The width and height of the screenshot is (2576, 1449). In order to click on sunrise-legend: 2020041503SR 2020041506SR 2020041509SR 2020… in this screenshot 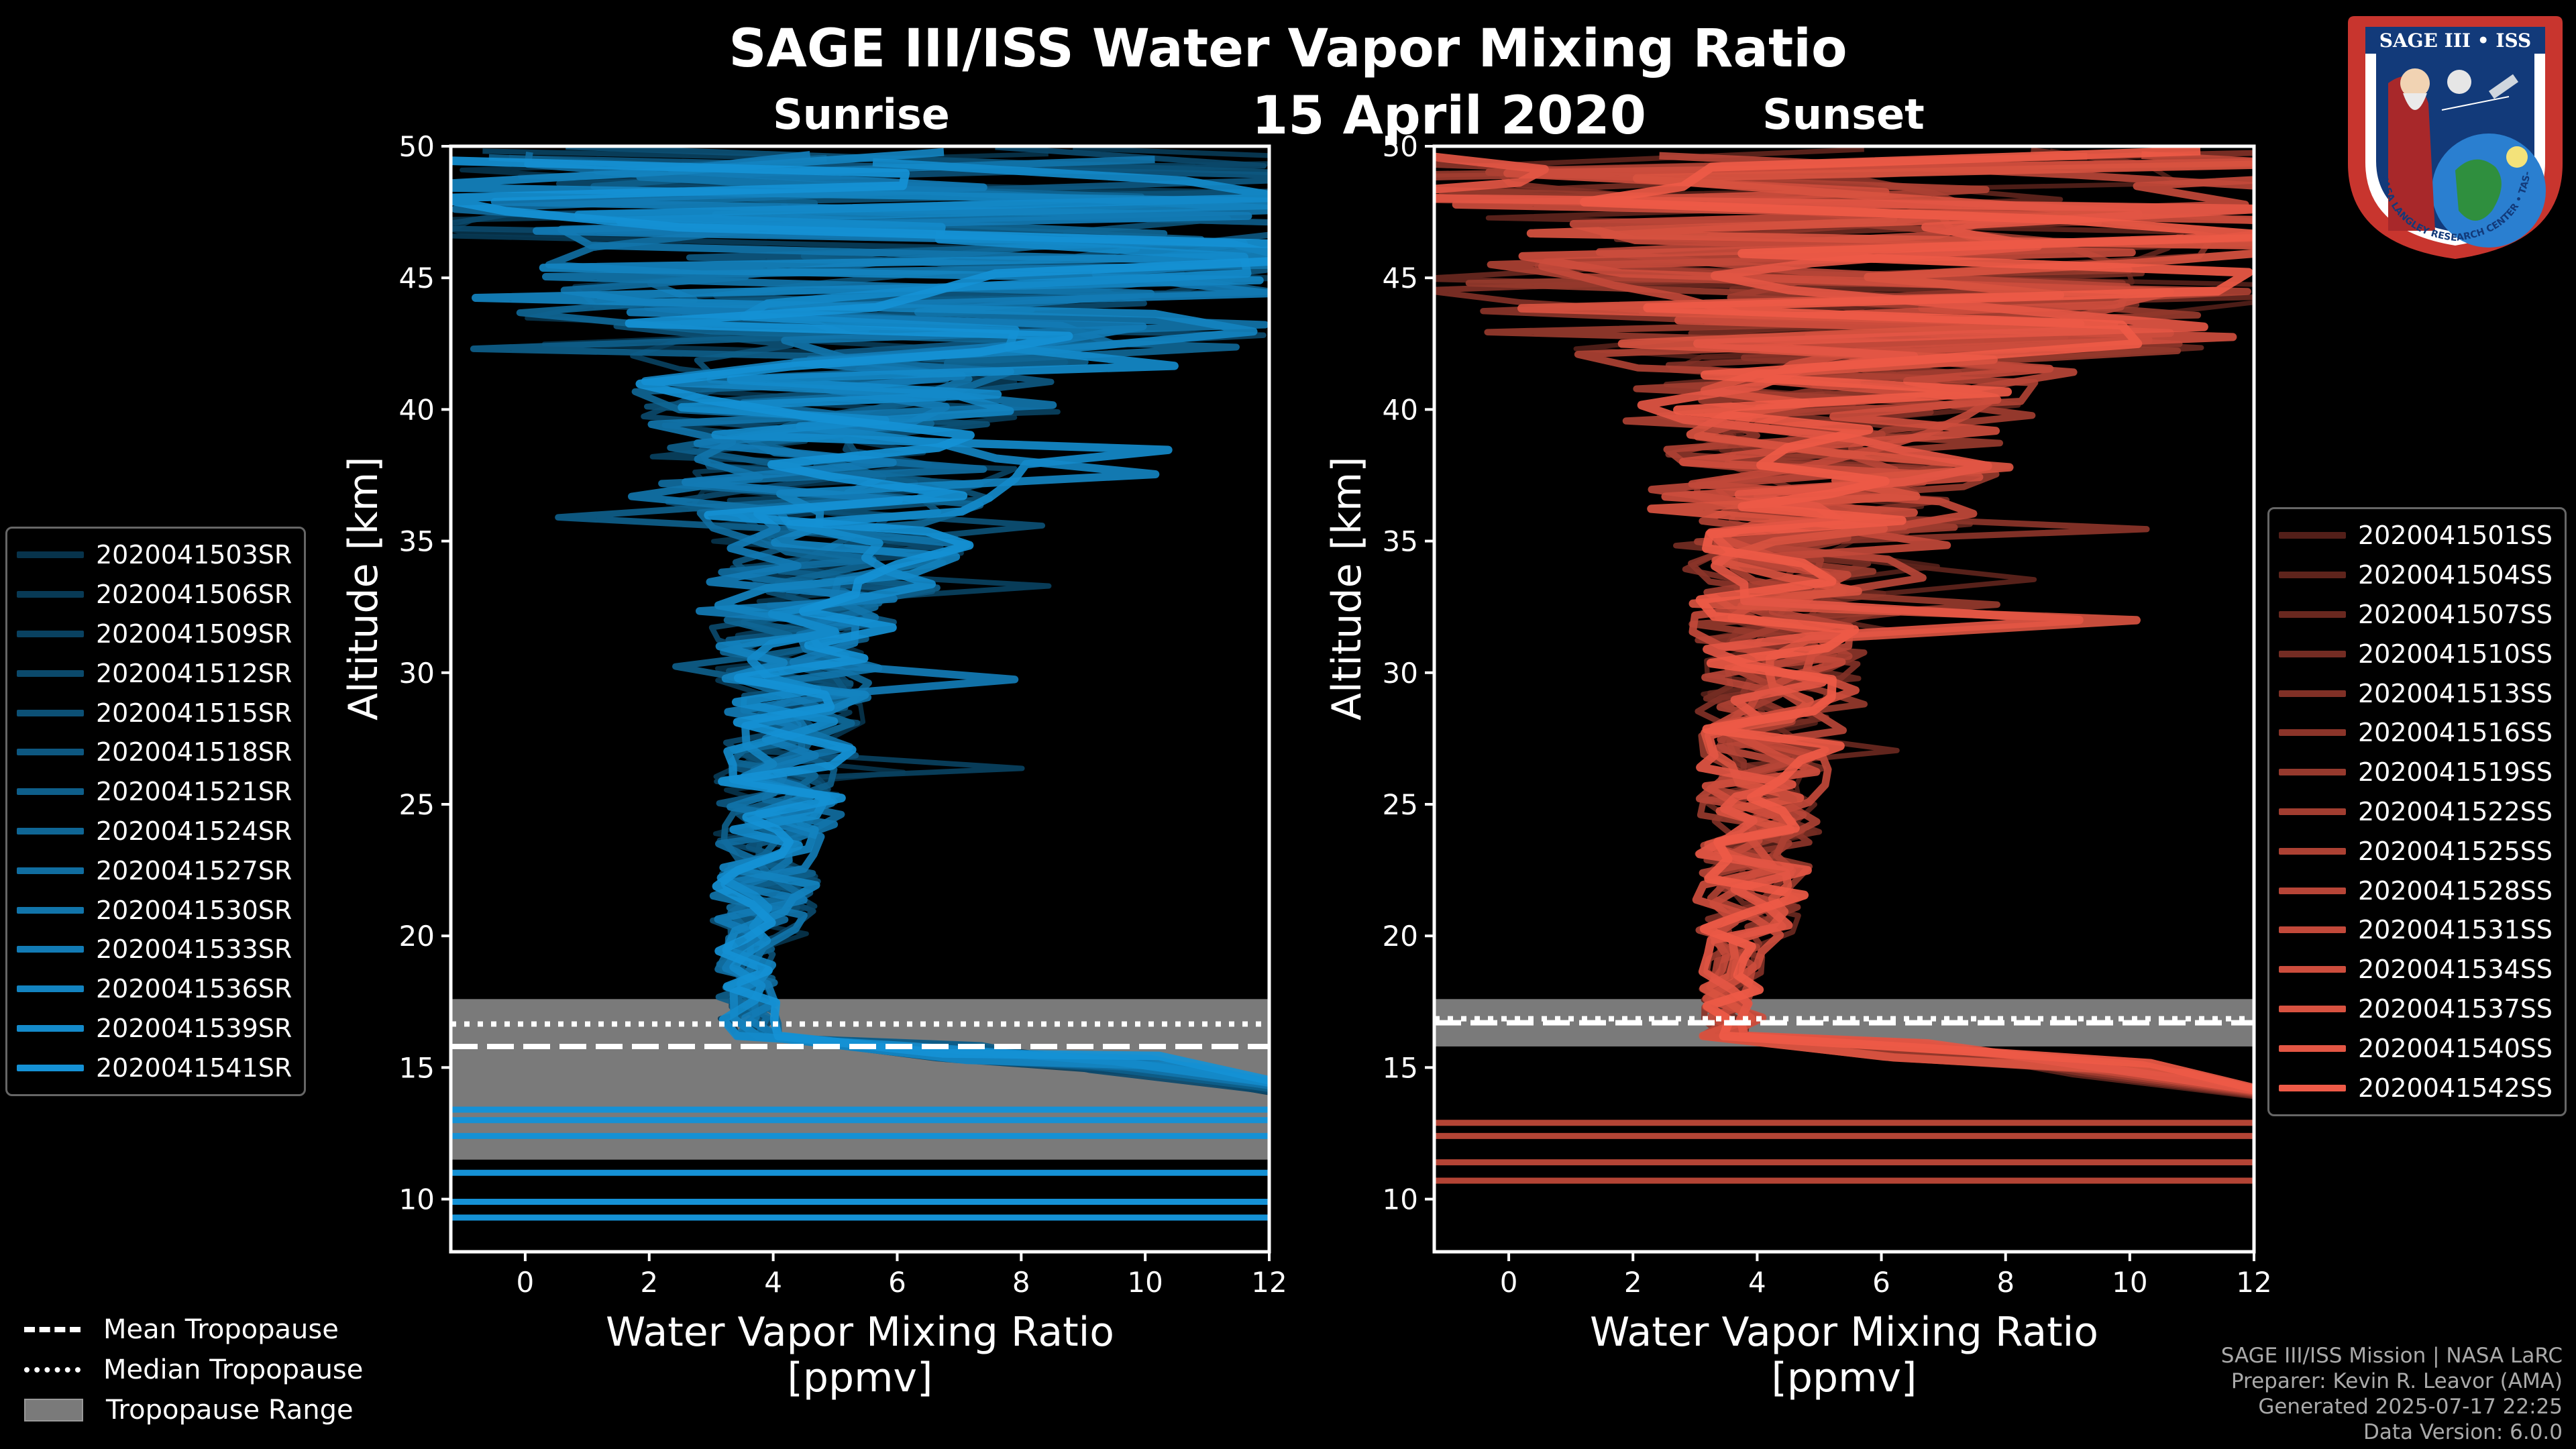, I will do `click(156, 812)`.